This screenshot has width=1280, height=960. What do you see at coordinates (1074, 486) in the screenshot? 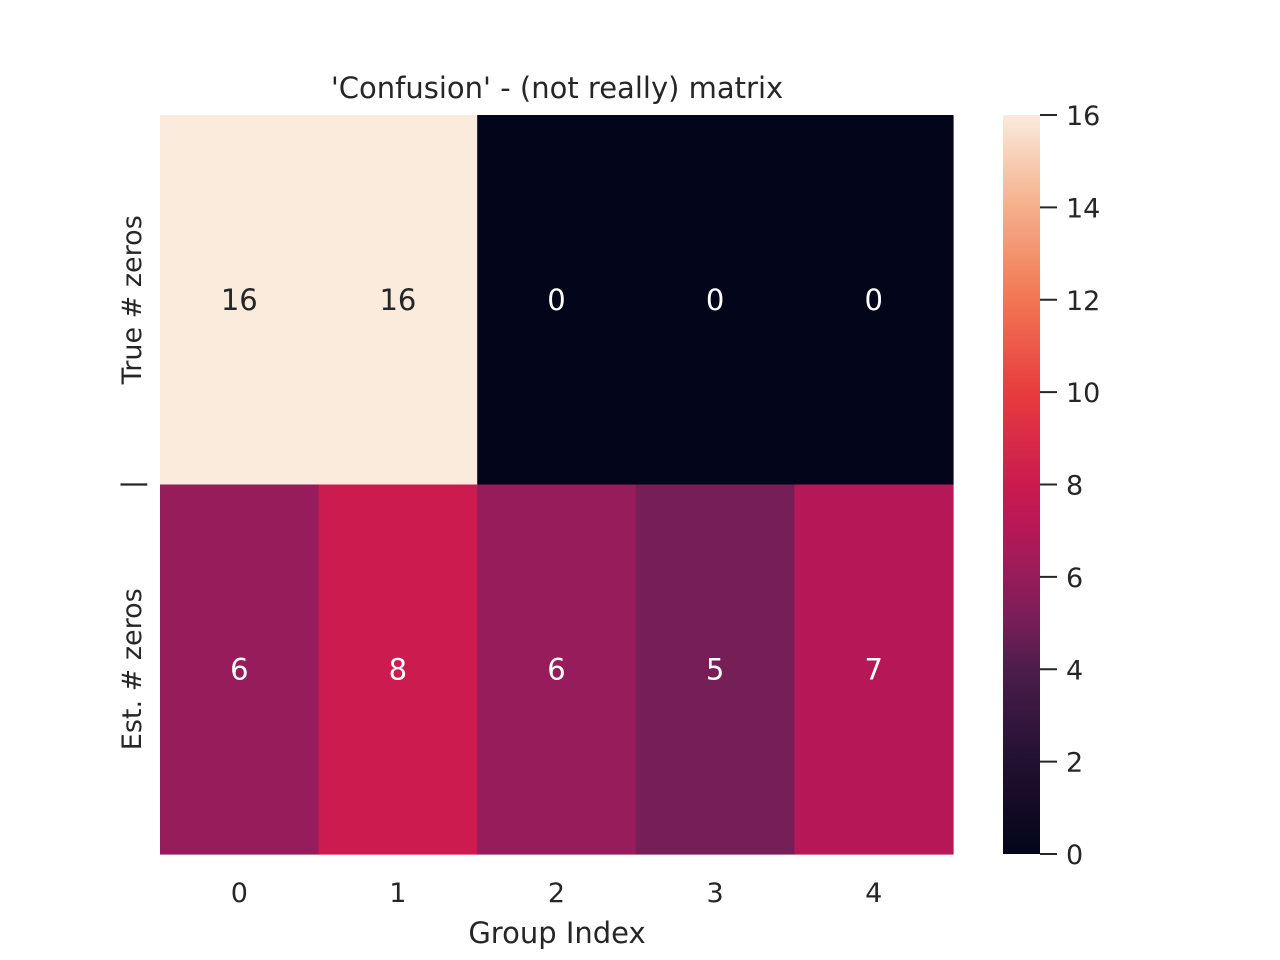
I see `colorbar-tick-label: 8` at bounding box center [1074, 486].